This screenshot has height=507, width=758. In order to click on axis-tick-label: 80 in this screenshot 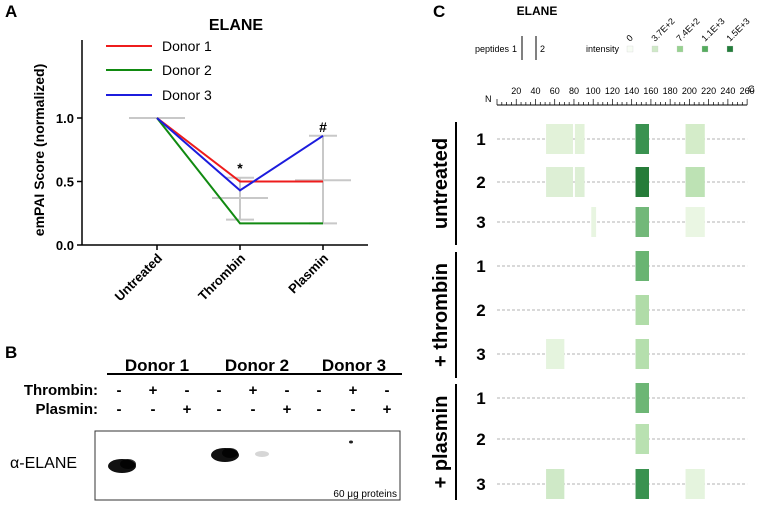, I will do `click(574, 91)`.